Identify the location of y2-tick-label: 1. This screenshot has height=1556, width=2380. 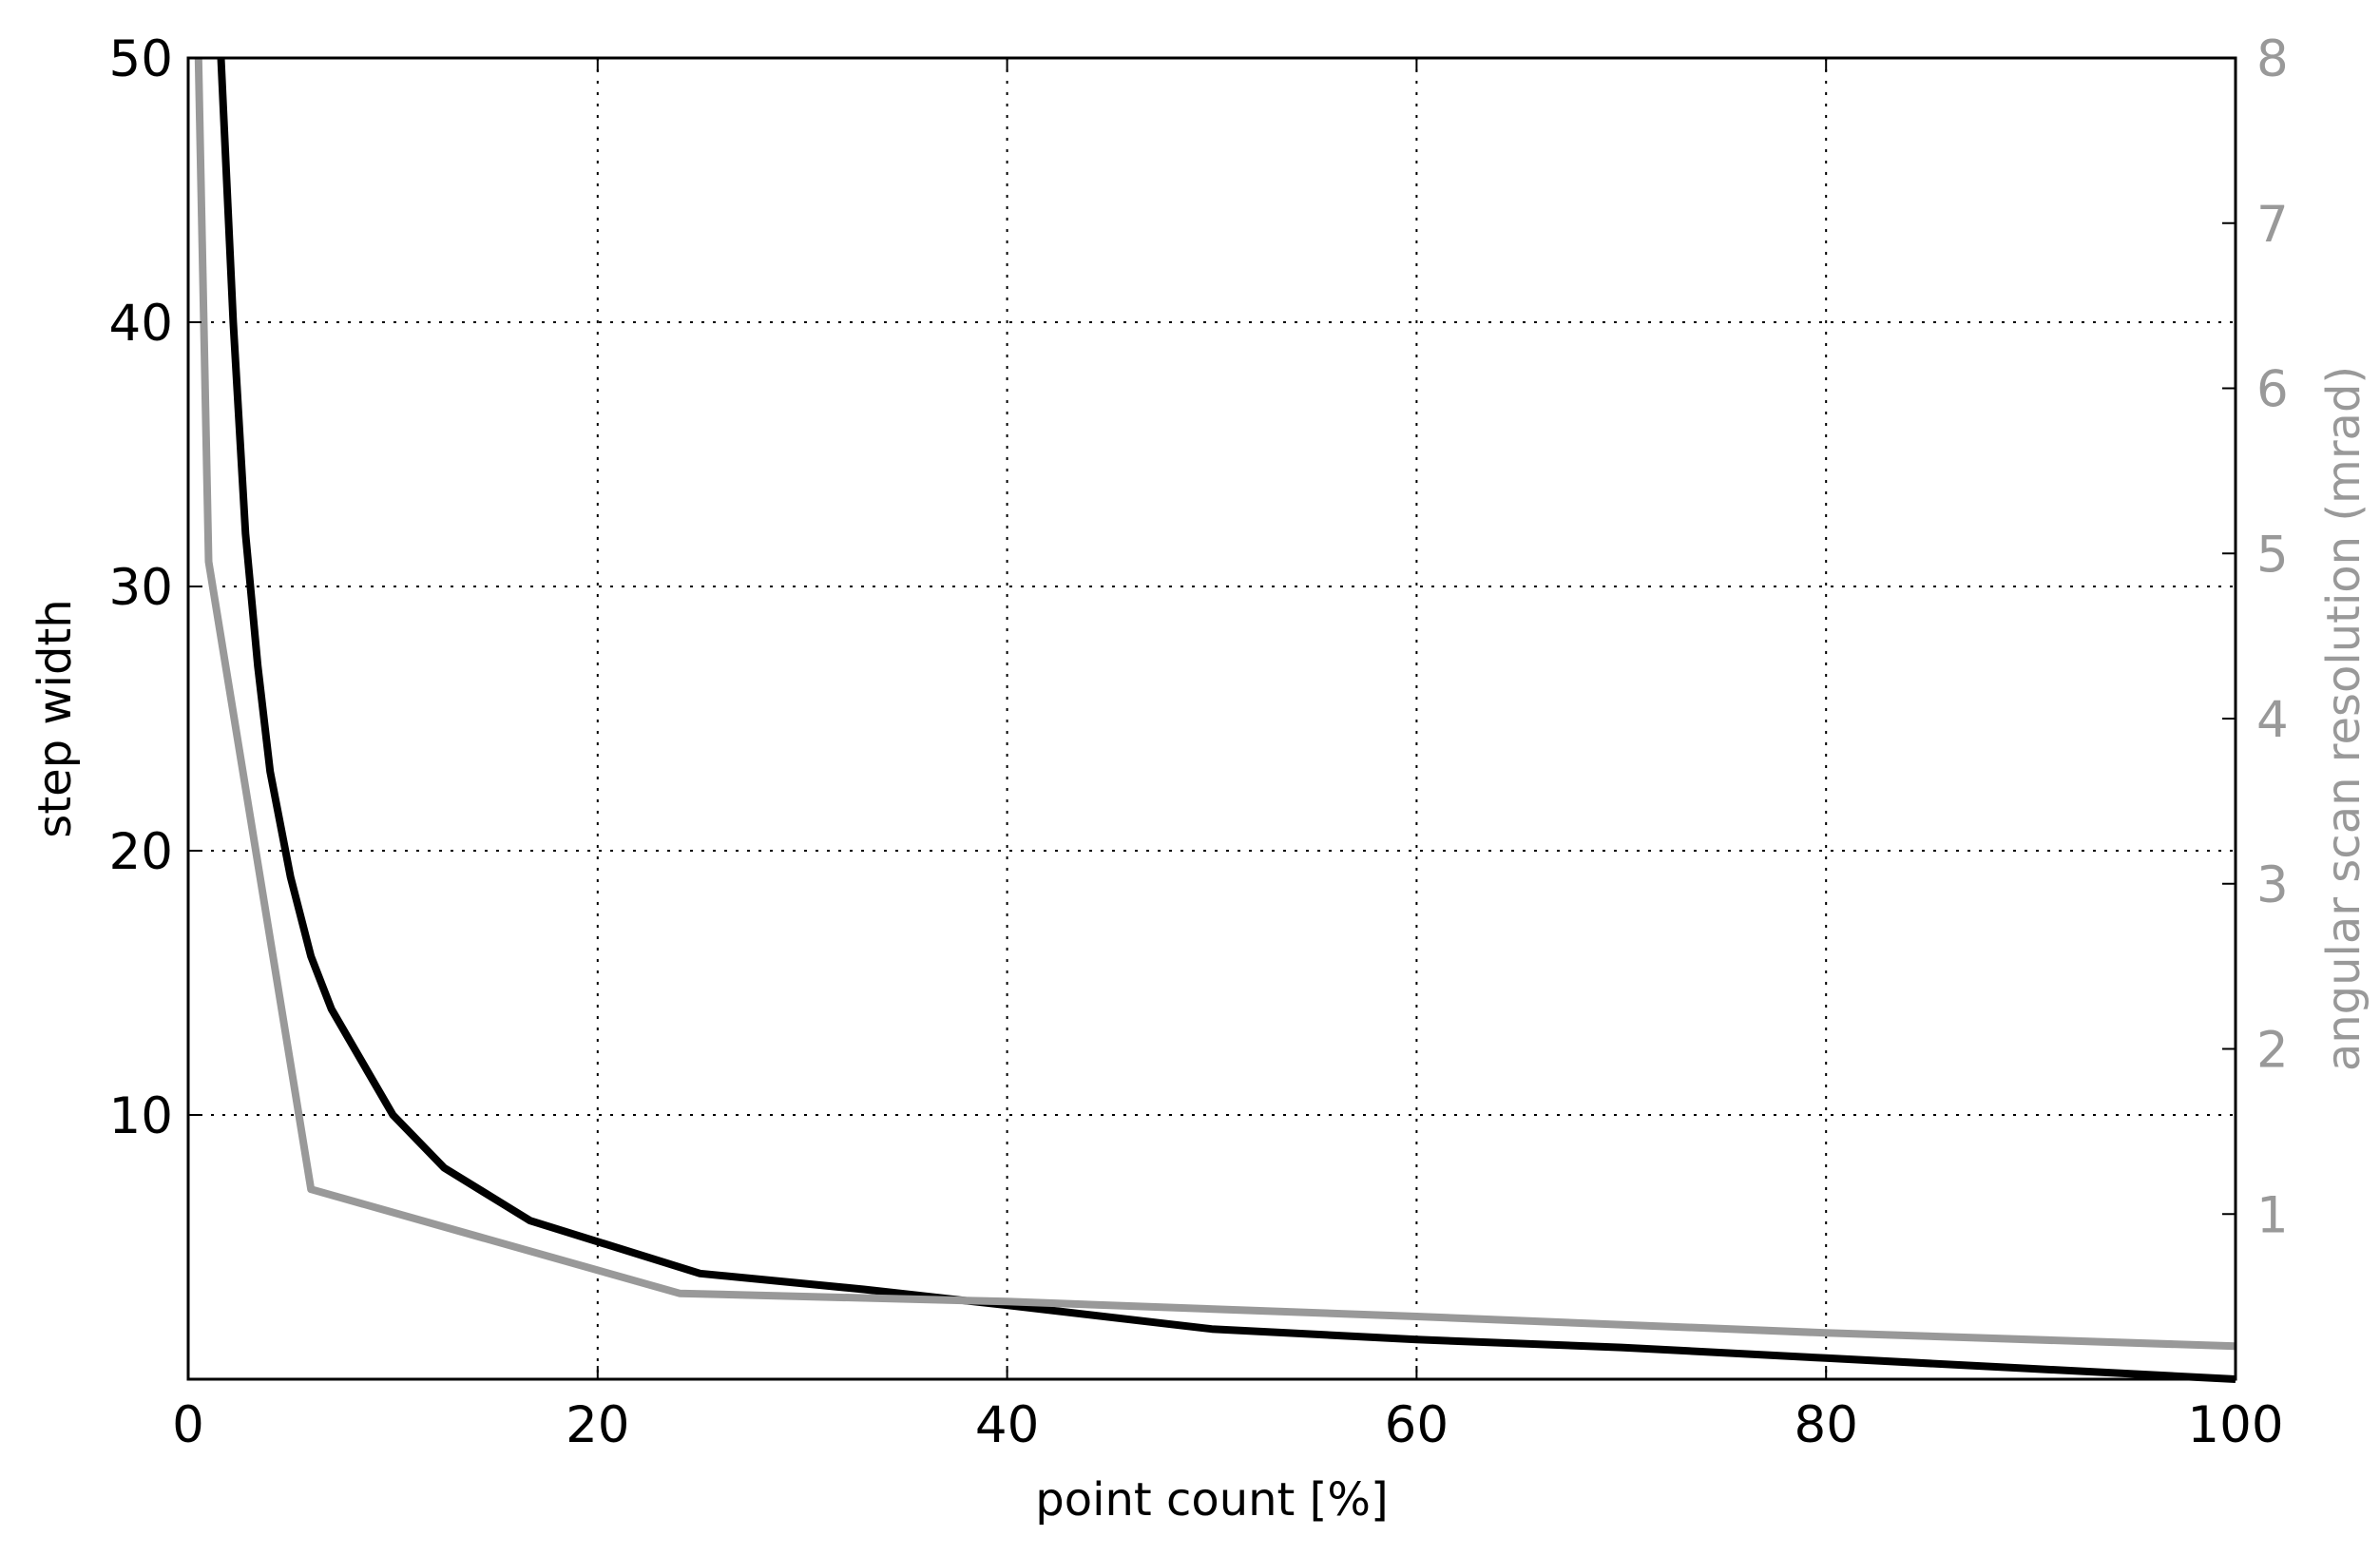
(2272, 1215).